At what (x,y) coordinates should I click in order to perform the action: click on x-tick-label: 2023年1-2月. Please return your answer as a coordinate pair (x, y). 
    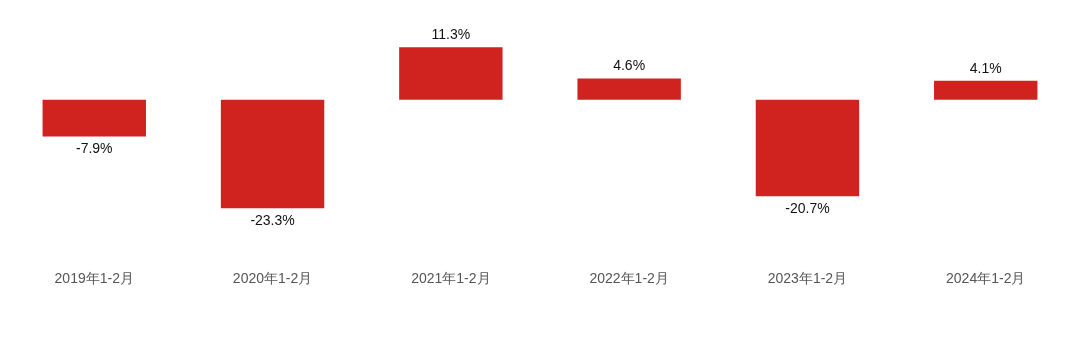
    Looking at the image, I should click on (807, 278).